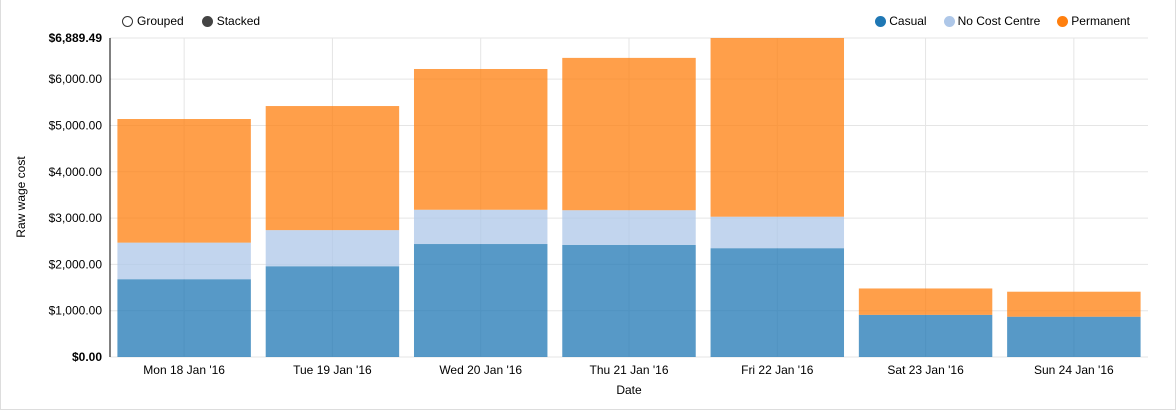 The image size is (1176, 411). Describe the element at coordinates (160, 21) in the screenshot. I see `grouped-label: Grouped` at that location.